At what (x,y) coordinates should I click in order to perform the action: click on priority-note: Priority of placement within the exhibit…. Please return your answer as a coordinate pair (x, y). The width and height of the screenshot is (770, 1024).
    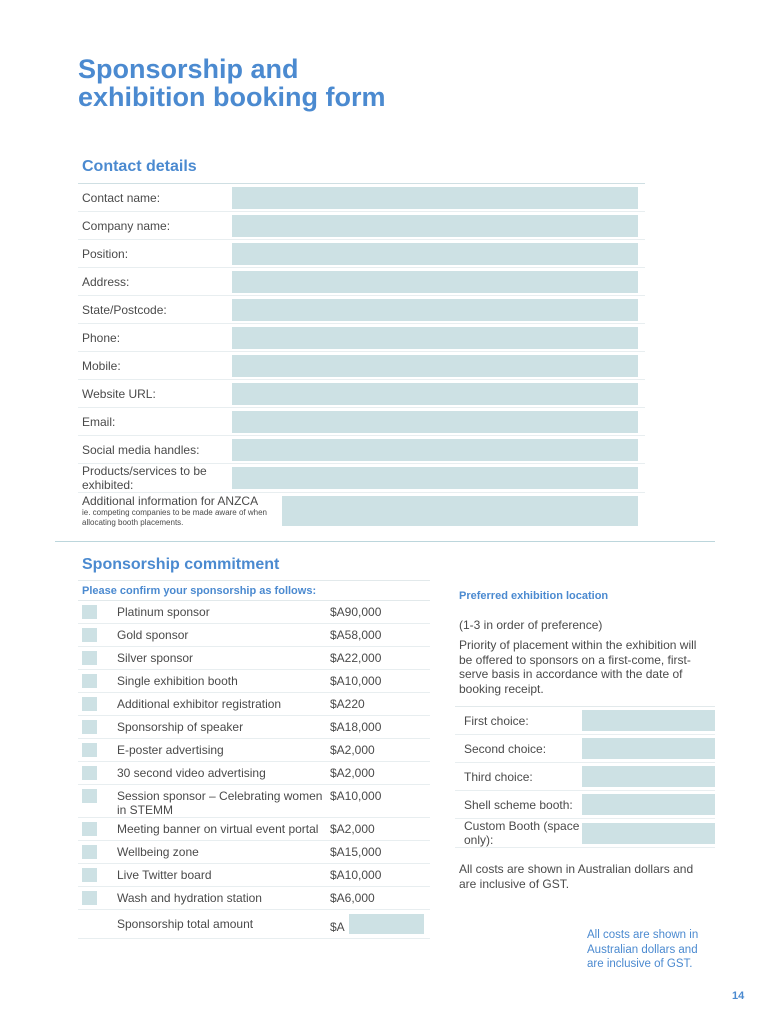
    Looking at the image, I should click on (578, 667).